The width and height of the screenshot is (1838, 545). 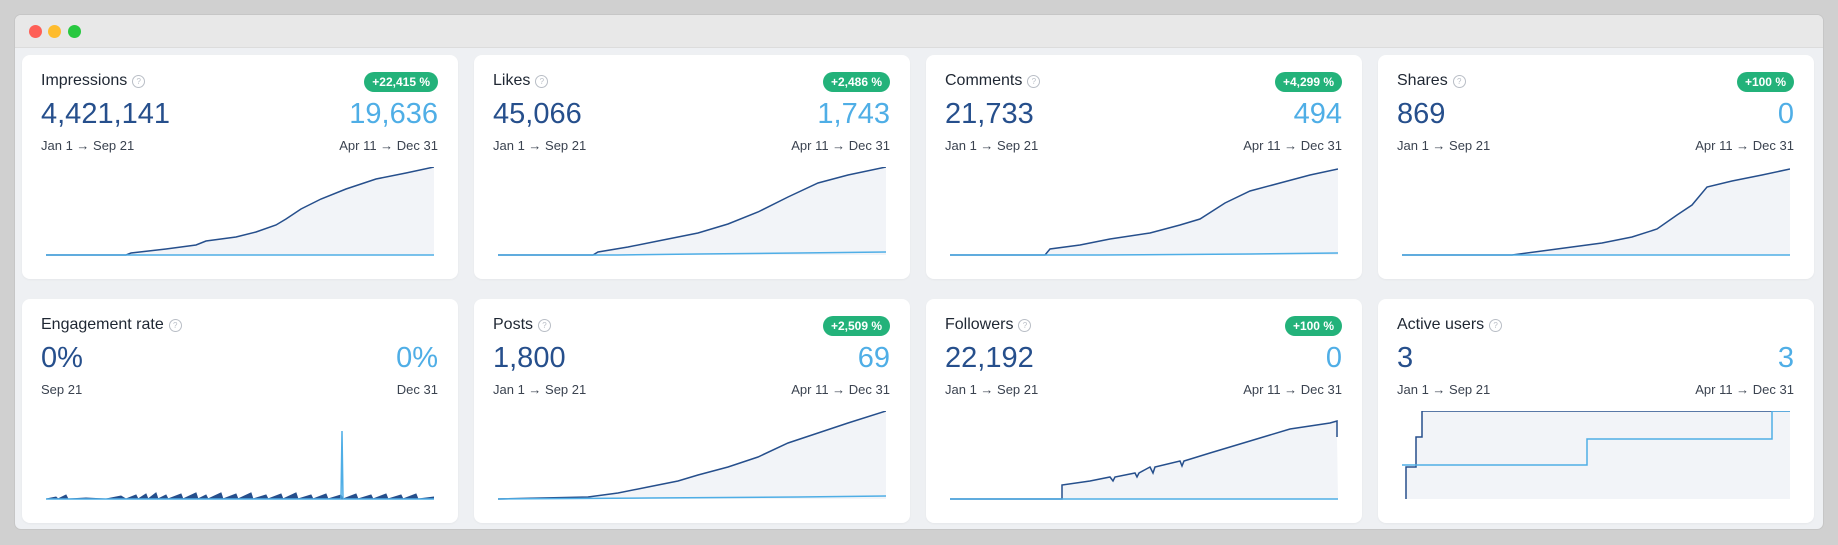 What do you see at coordinates (102, 324) in the screenshot?
I see `card-title-label: Engagement rate` at bounding box center [102, 324].